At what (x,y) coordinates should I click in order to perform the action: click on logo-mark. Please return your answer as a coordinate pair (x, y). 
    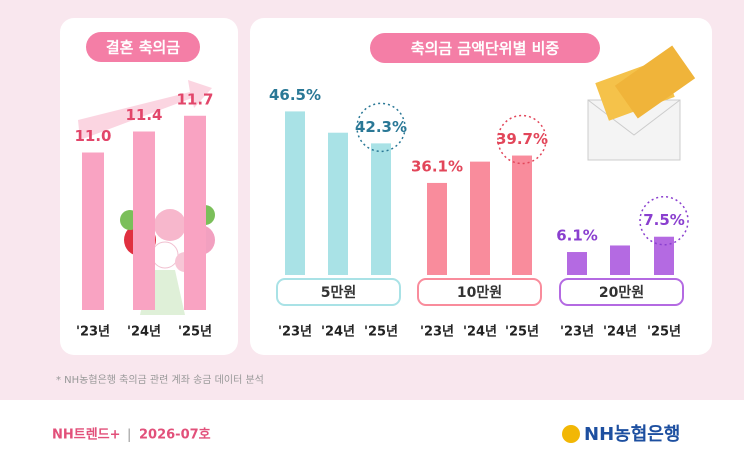
    Looking at the image, I should click on (571, 434).